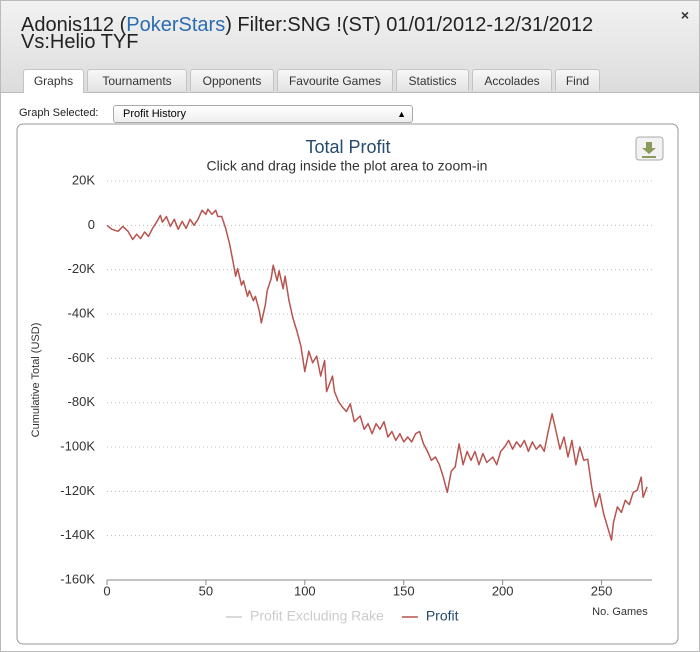  What do you see at coordinates (503, 590) in the screenshot?
I see `x-tick-label: 200` at bounding box center [503, 590].